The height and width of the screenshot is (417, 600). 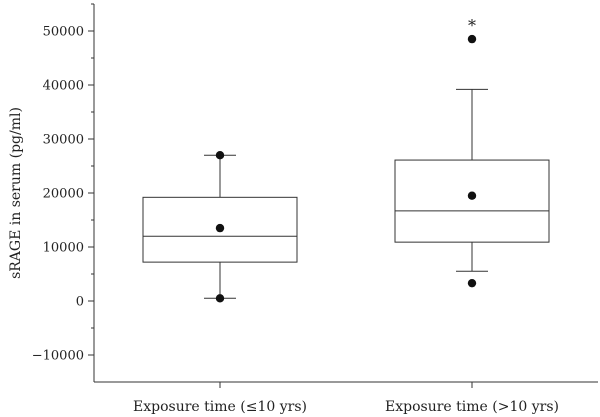 What do you see at coordinates (63, 140) in the screenshot?
I see `y-tick-label: 30000` at bounding box center [63, 140].